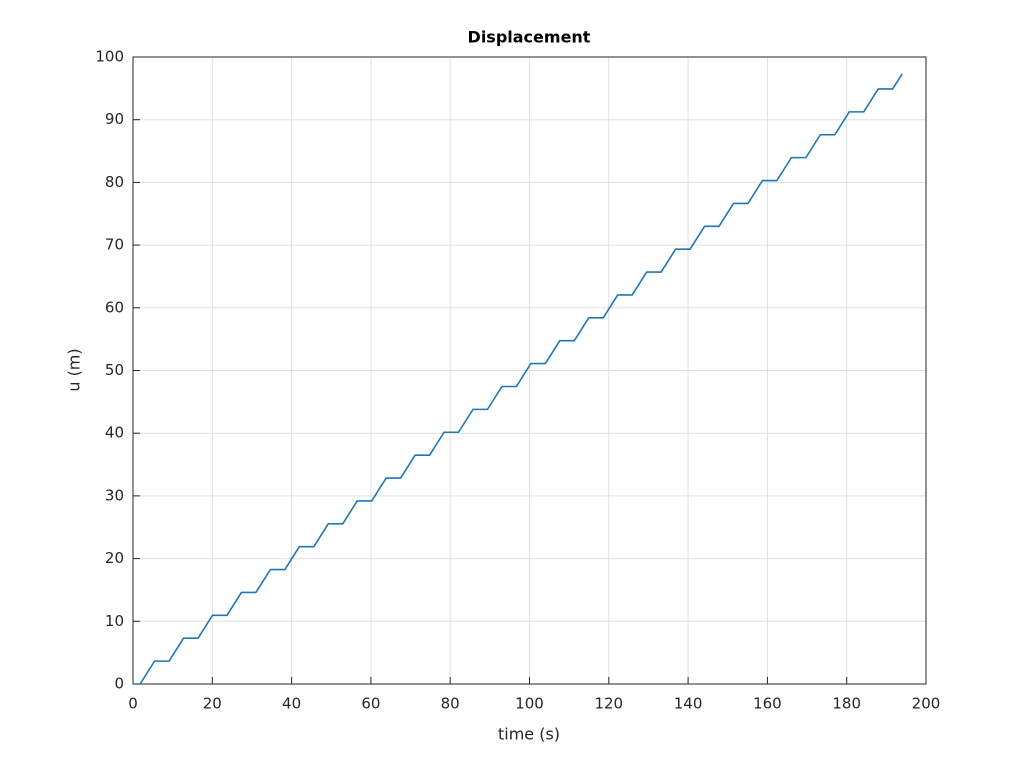  What do you see at coordinates (114, 182) in the screenshot?
I see `y-tick-label: 80` at bounding box center [114, 182].